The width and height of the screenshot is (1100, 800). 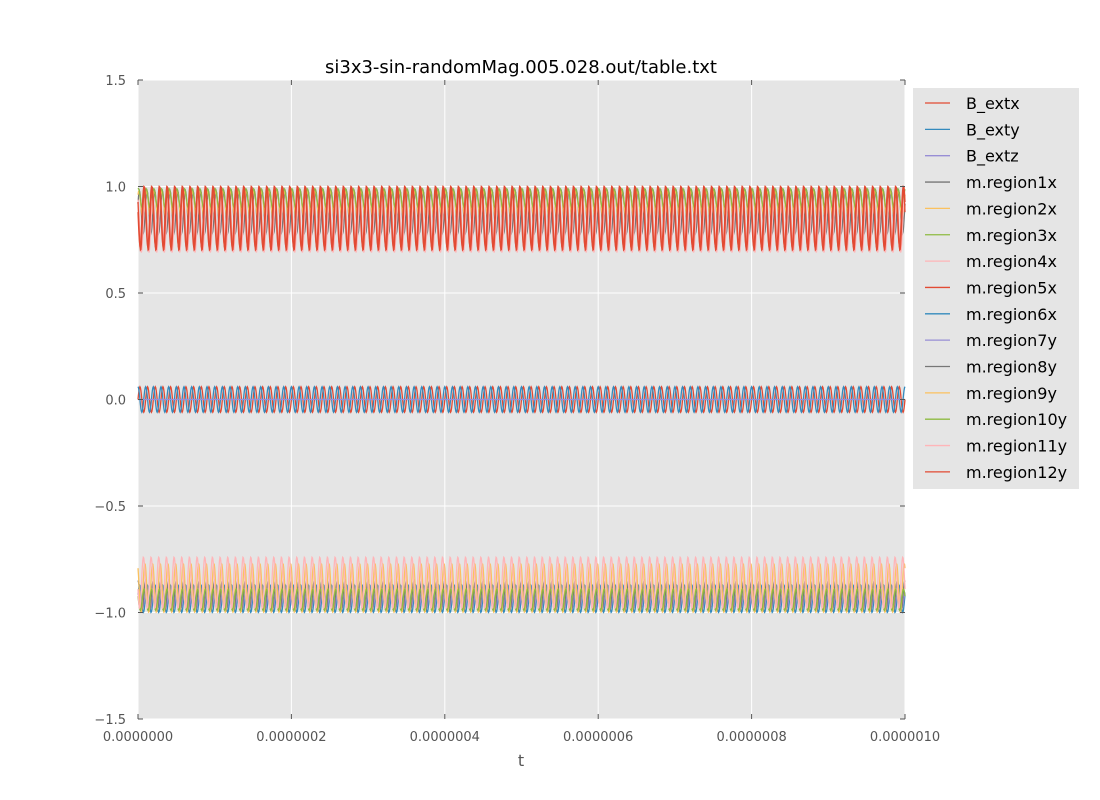 I want to click on x-tick-label: 0.0000002, so click(x=291, y=737).